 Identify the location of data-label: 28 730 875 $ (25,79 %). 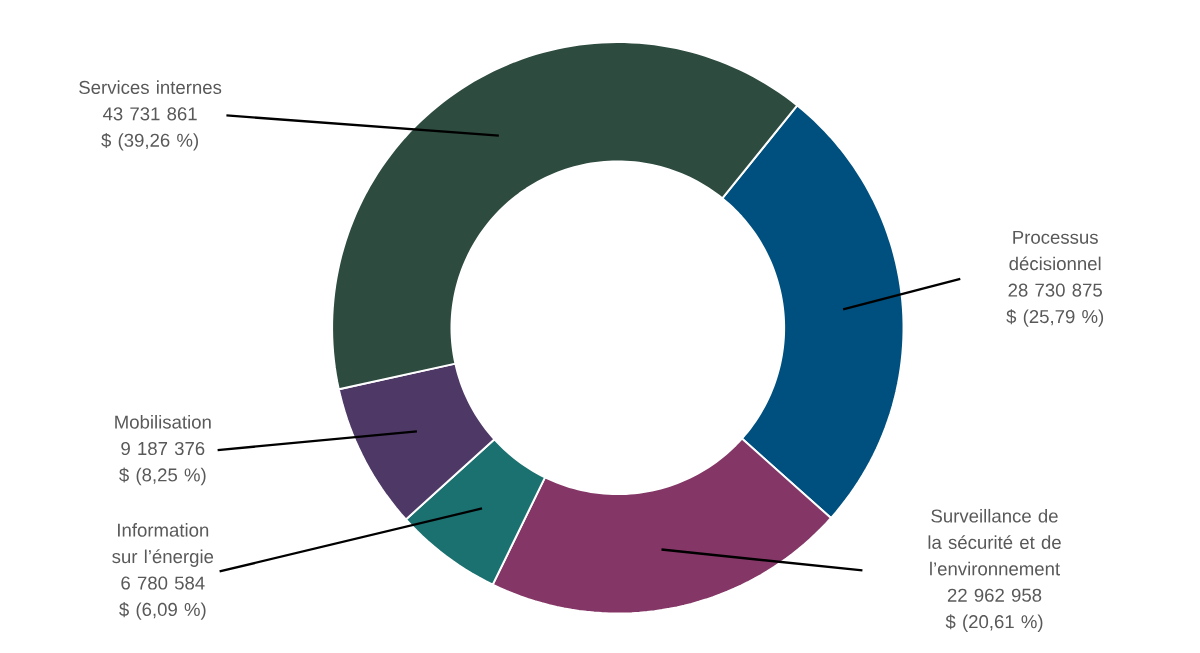
(1055, 305).